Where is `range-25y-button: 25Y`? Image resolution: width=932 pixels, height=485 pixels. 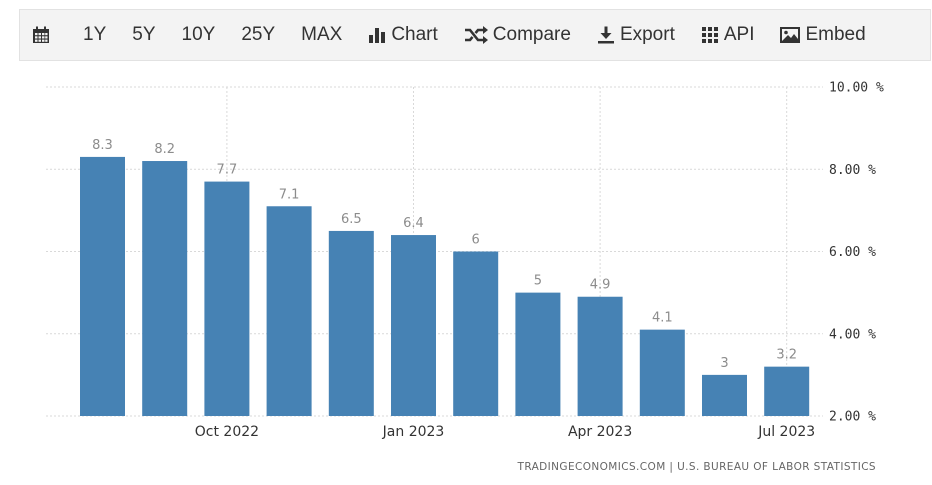
range-25y-button: 25Y is located at coordinates (258, 34).